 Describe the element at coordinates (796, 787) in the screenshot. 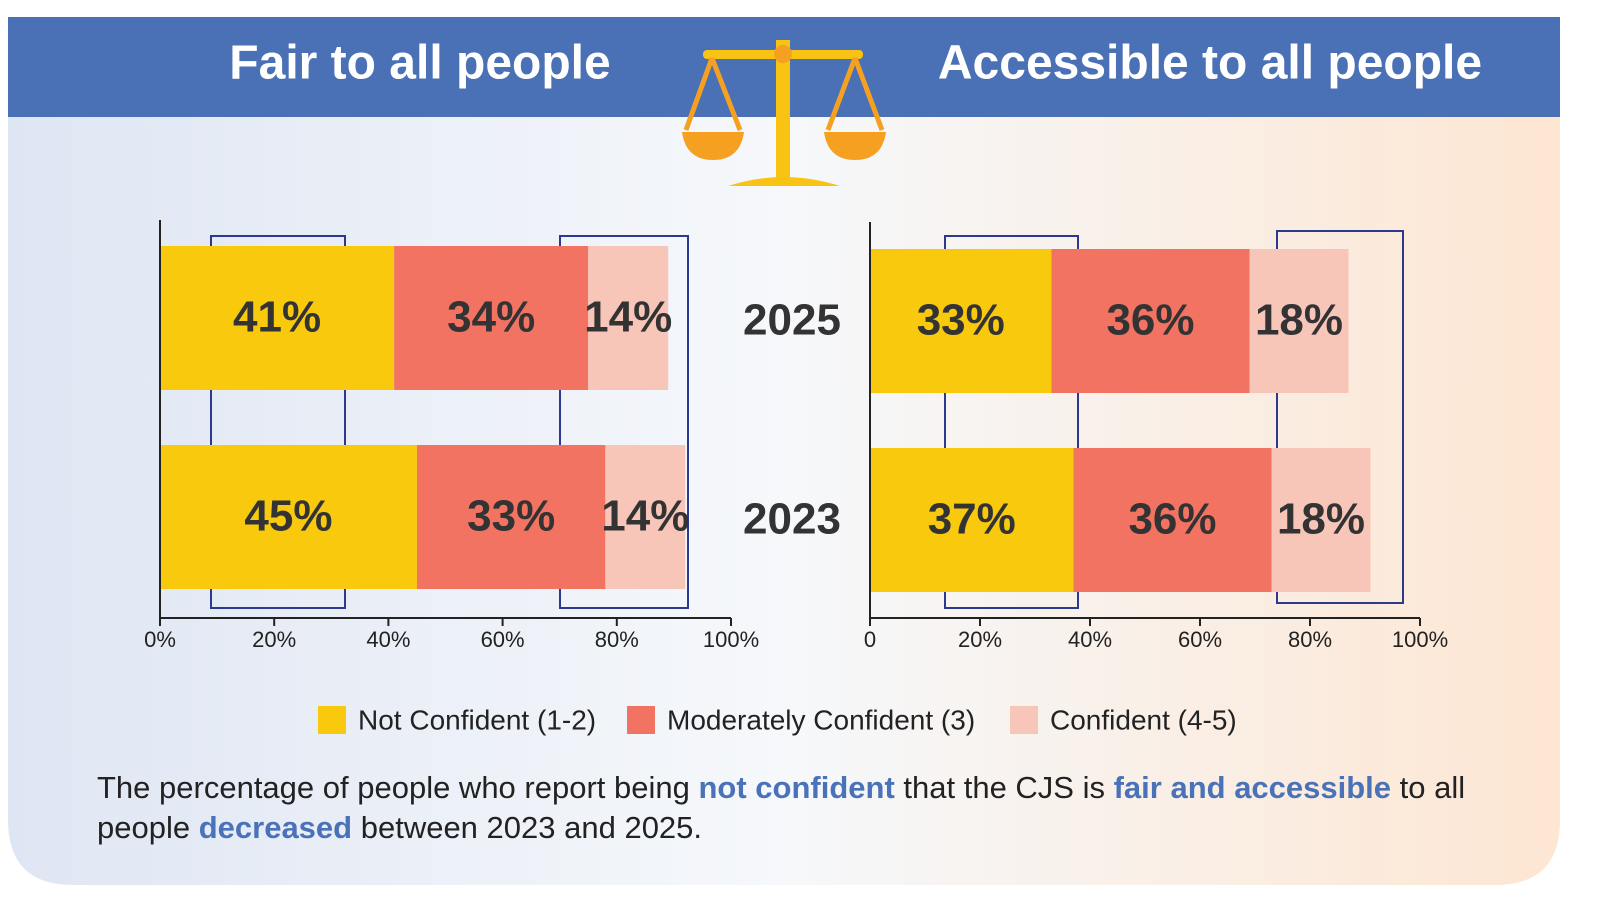

I see `note-highlight: not confident` at that location.